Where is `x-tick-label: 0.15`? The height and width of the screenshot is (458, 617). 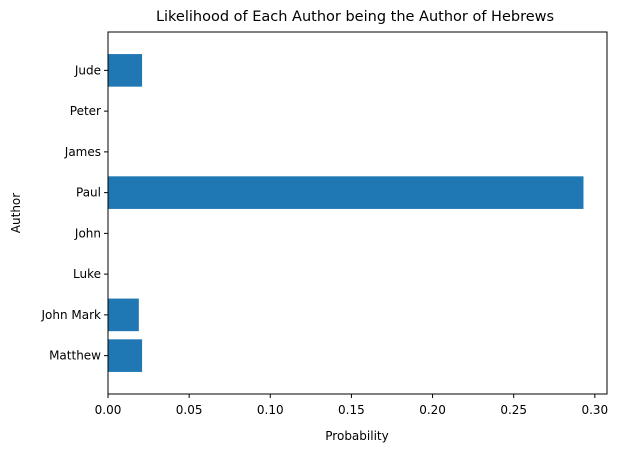
x-tick-label: 0.15 is located at coordinates (351, 410).